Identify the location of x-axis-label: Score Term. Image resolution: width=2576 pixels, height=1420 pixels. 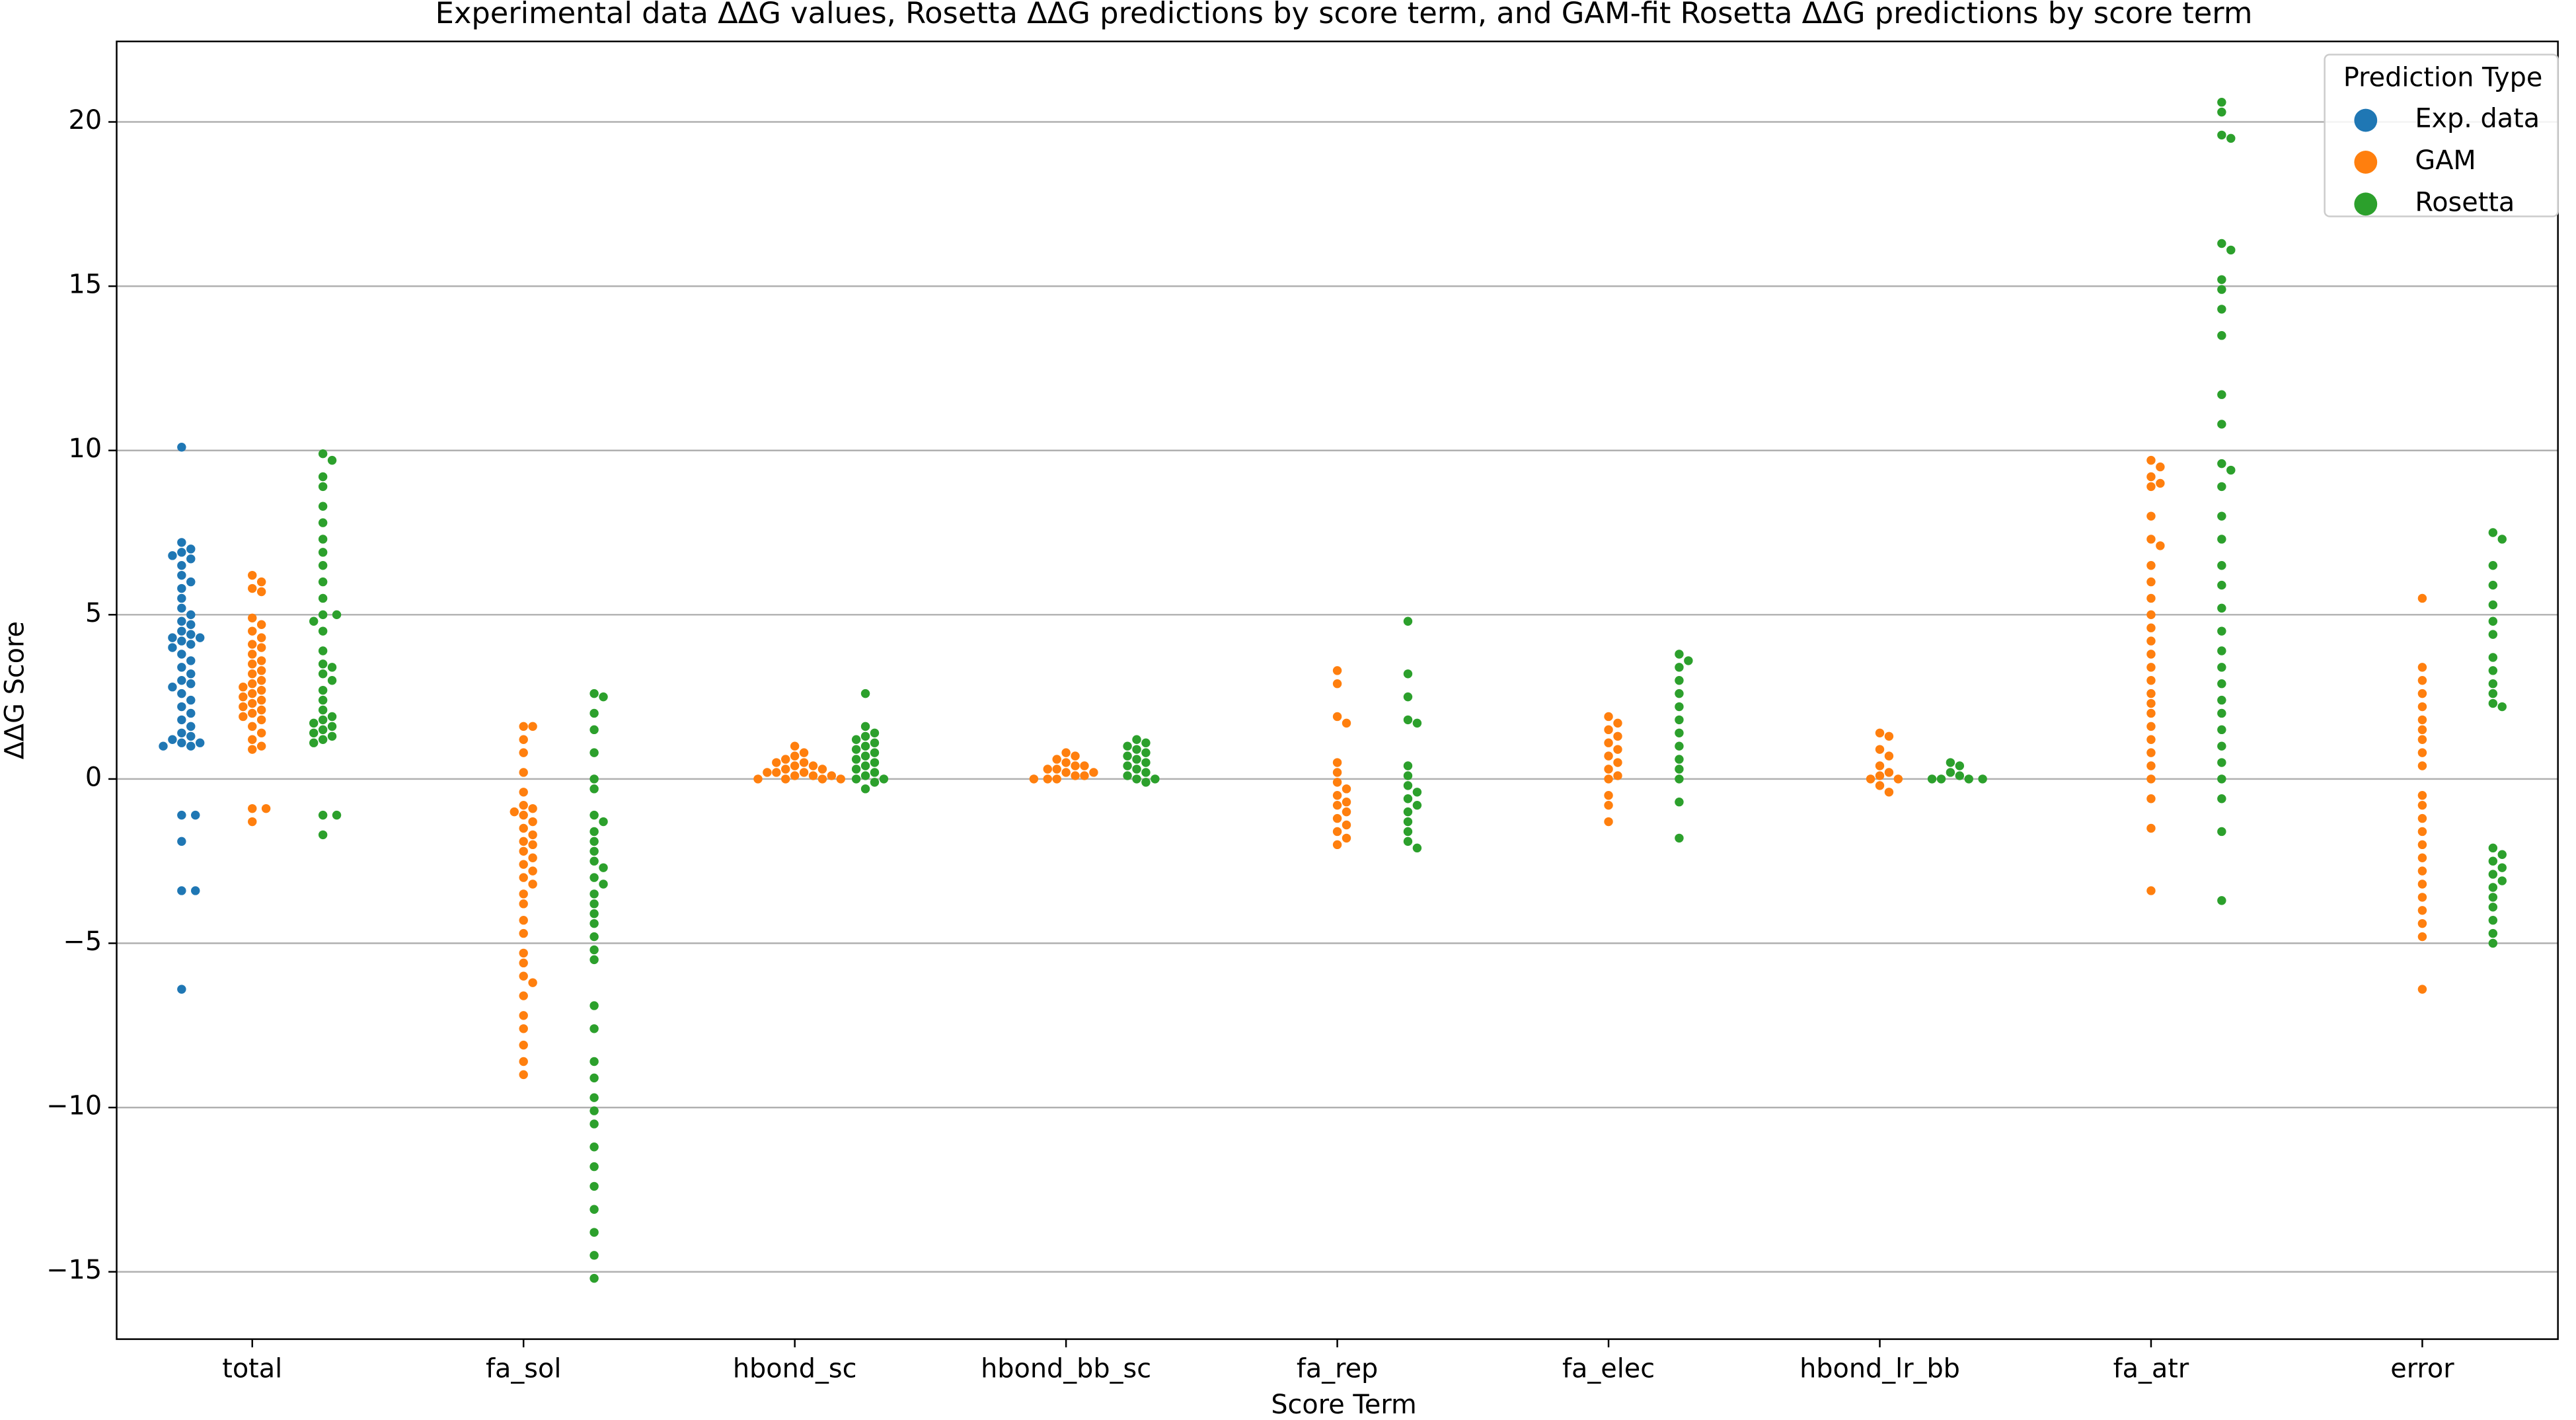
(1343, 1405).